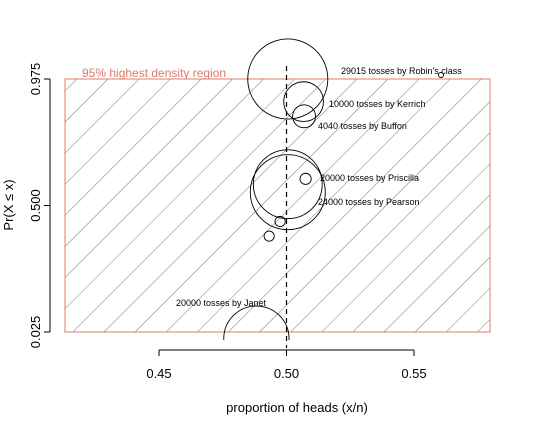 This screenshot has width=540, height=430. I want to click on y-tick-label: 0.025, so click(35, 332).